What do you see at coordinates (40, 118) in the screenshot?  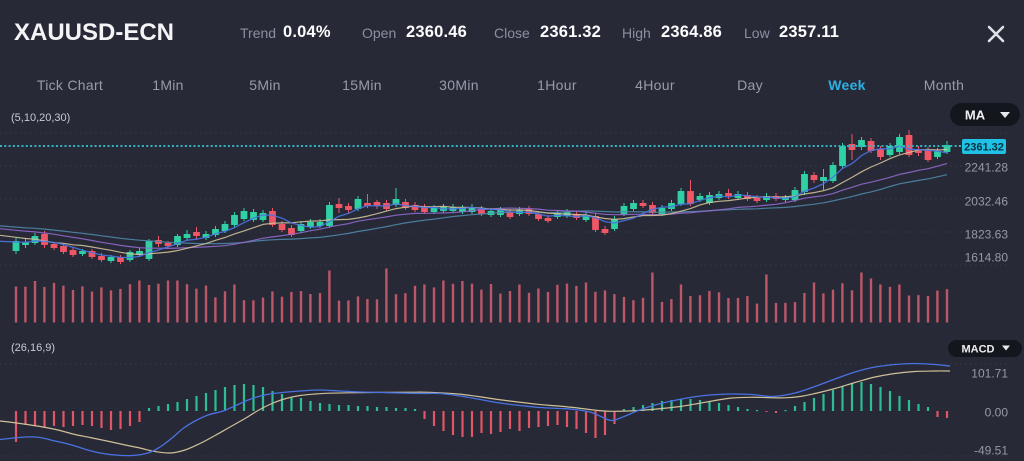 I see `svg-text: (5,10,20,30)` at bounding box center [40, 118].